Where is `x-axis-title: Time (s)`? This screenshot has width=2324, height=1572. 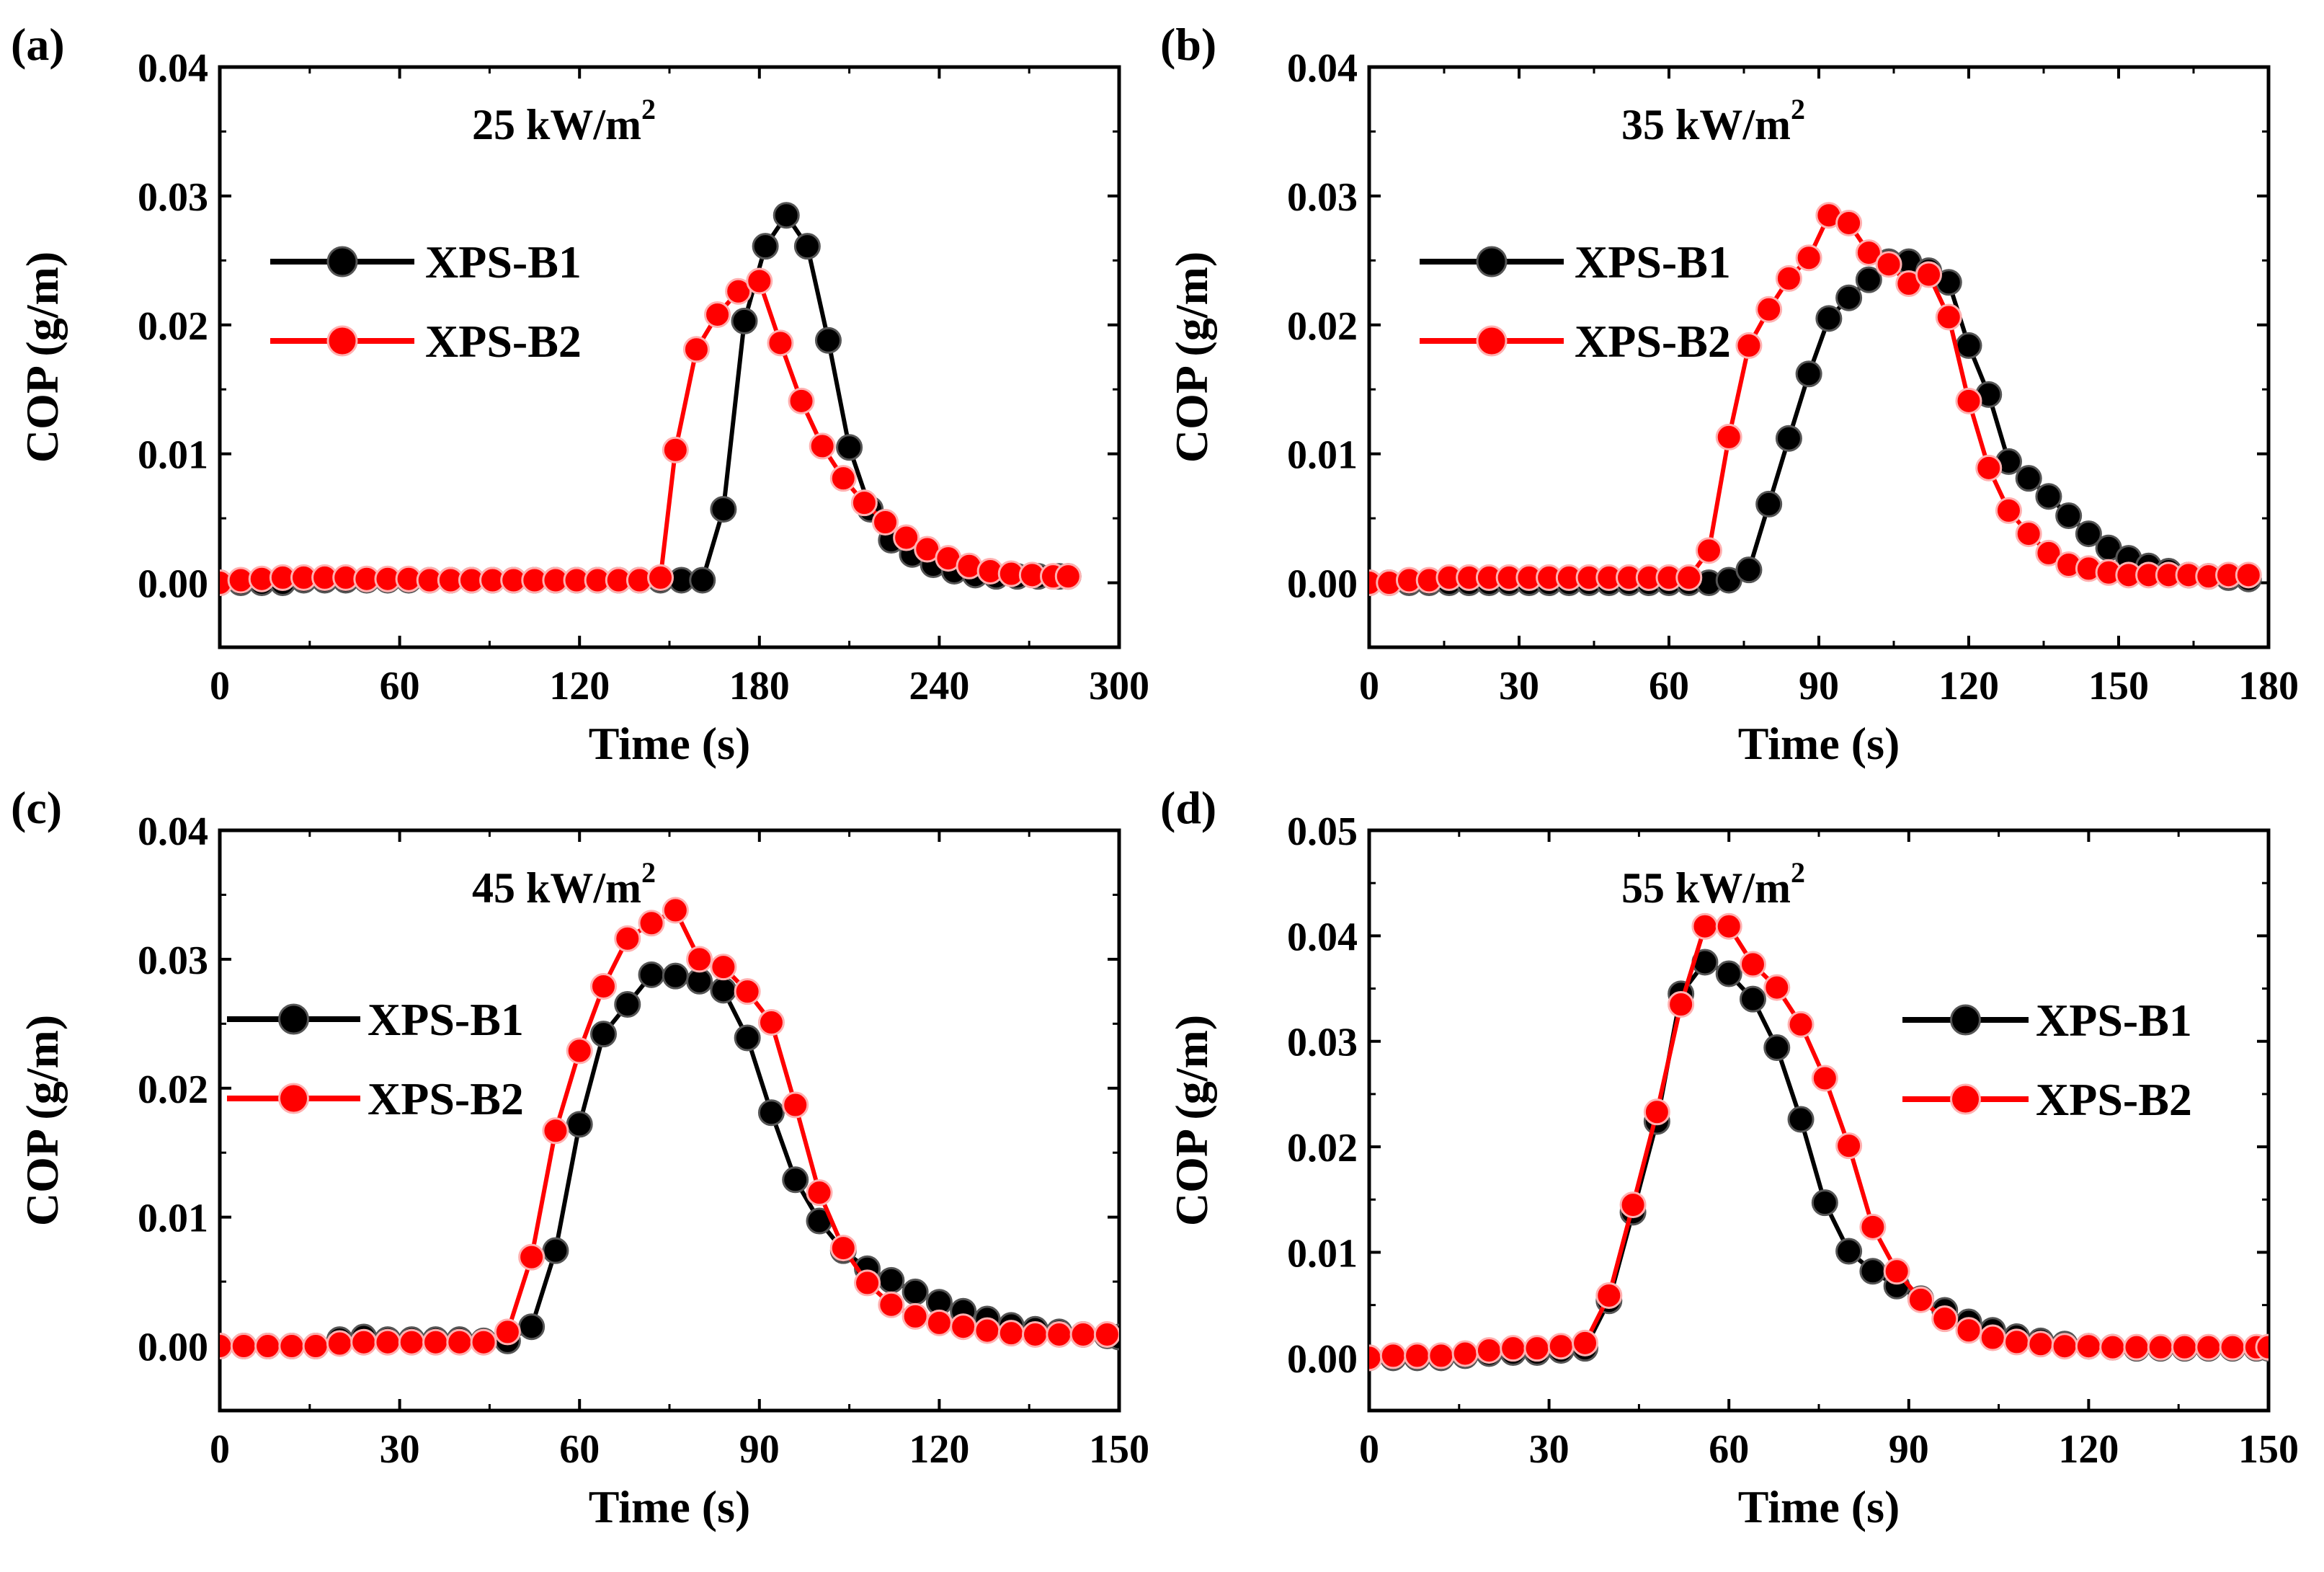
x-axis-title: Time (s) is located at coordinates (1819, 1506).